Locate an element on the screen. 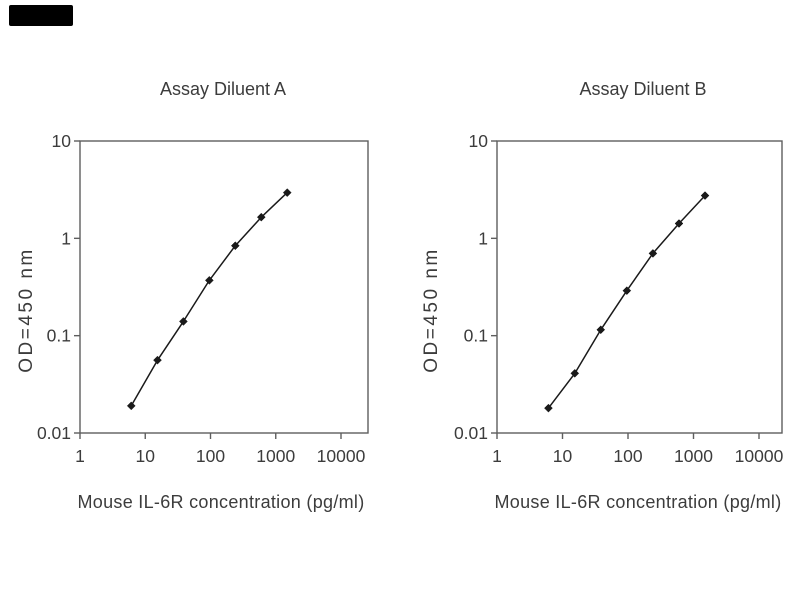 This screenshot has width=800, height=600. chart-b-x-axis-label: Mouse IL-6R concentration (pg/ml) is located at coordinates (638, 502).